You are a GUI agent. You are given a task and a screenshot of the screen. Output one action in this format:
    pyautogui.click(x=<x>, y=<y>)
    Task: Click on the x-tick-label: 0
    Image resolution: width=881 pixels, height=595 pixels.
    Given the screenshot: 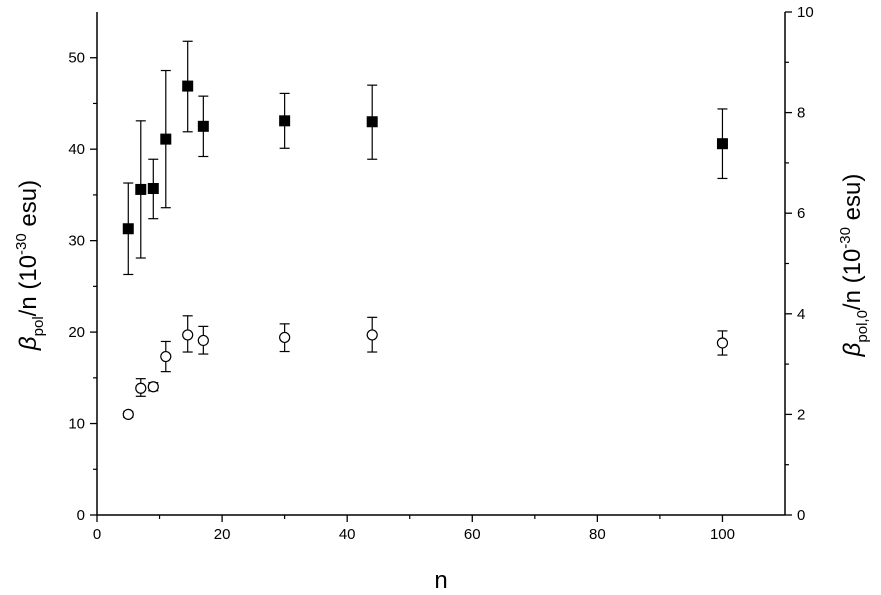 What is the action you would take?
    pyautogui.click(x=97, y=534)
    